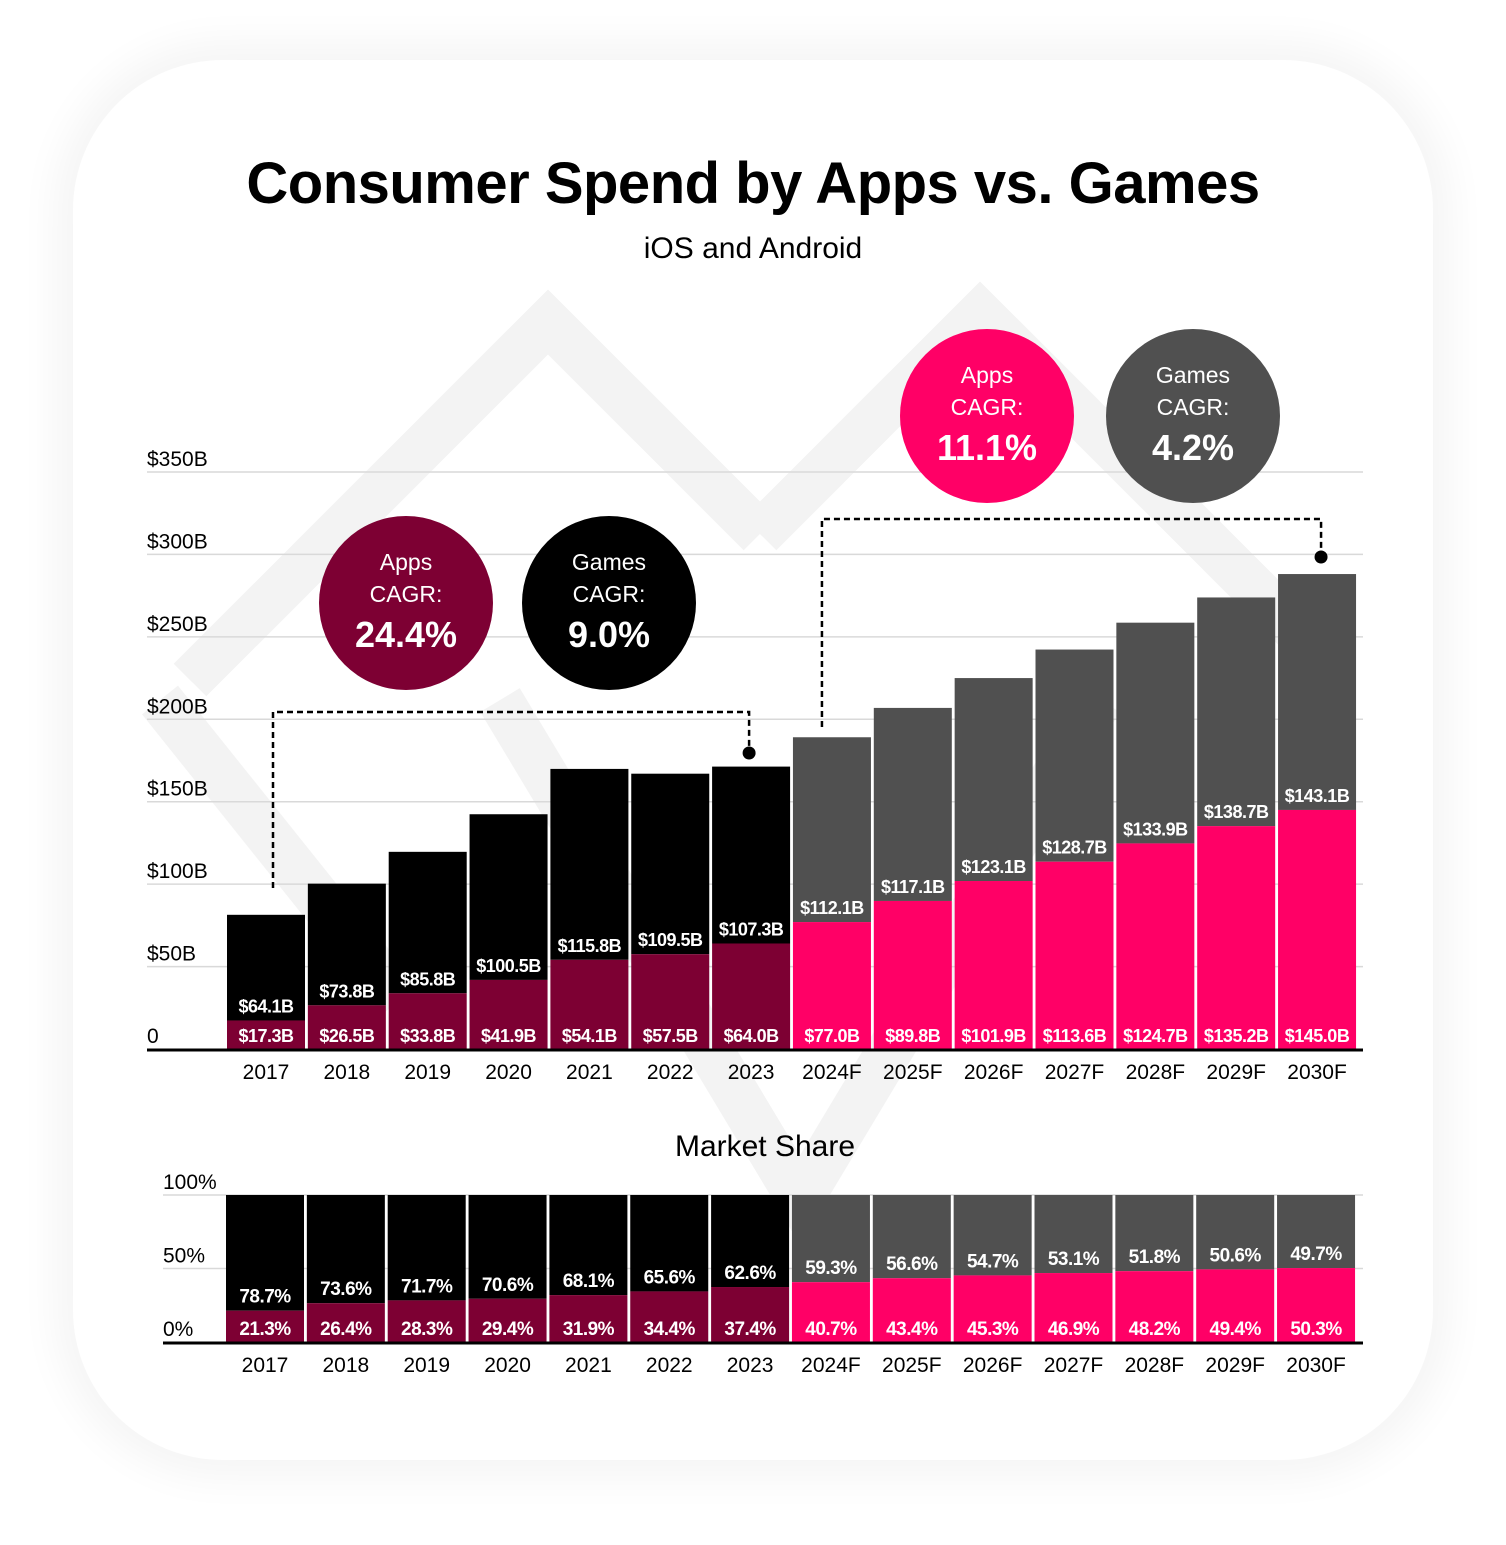 The width and height of the screenshot is (1506, 1545). Describe the element at coordinates (347, 1036) in the screenshot. I see `apps-value-label: $26.5B` at that location.